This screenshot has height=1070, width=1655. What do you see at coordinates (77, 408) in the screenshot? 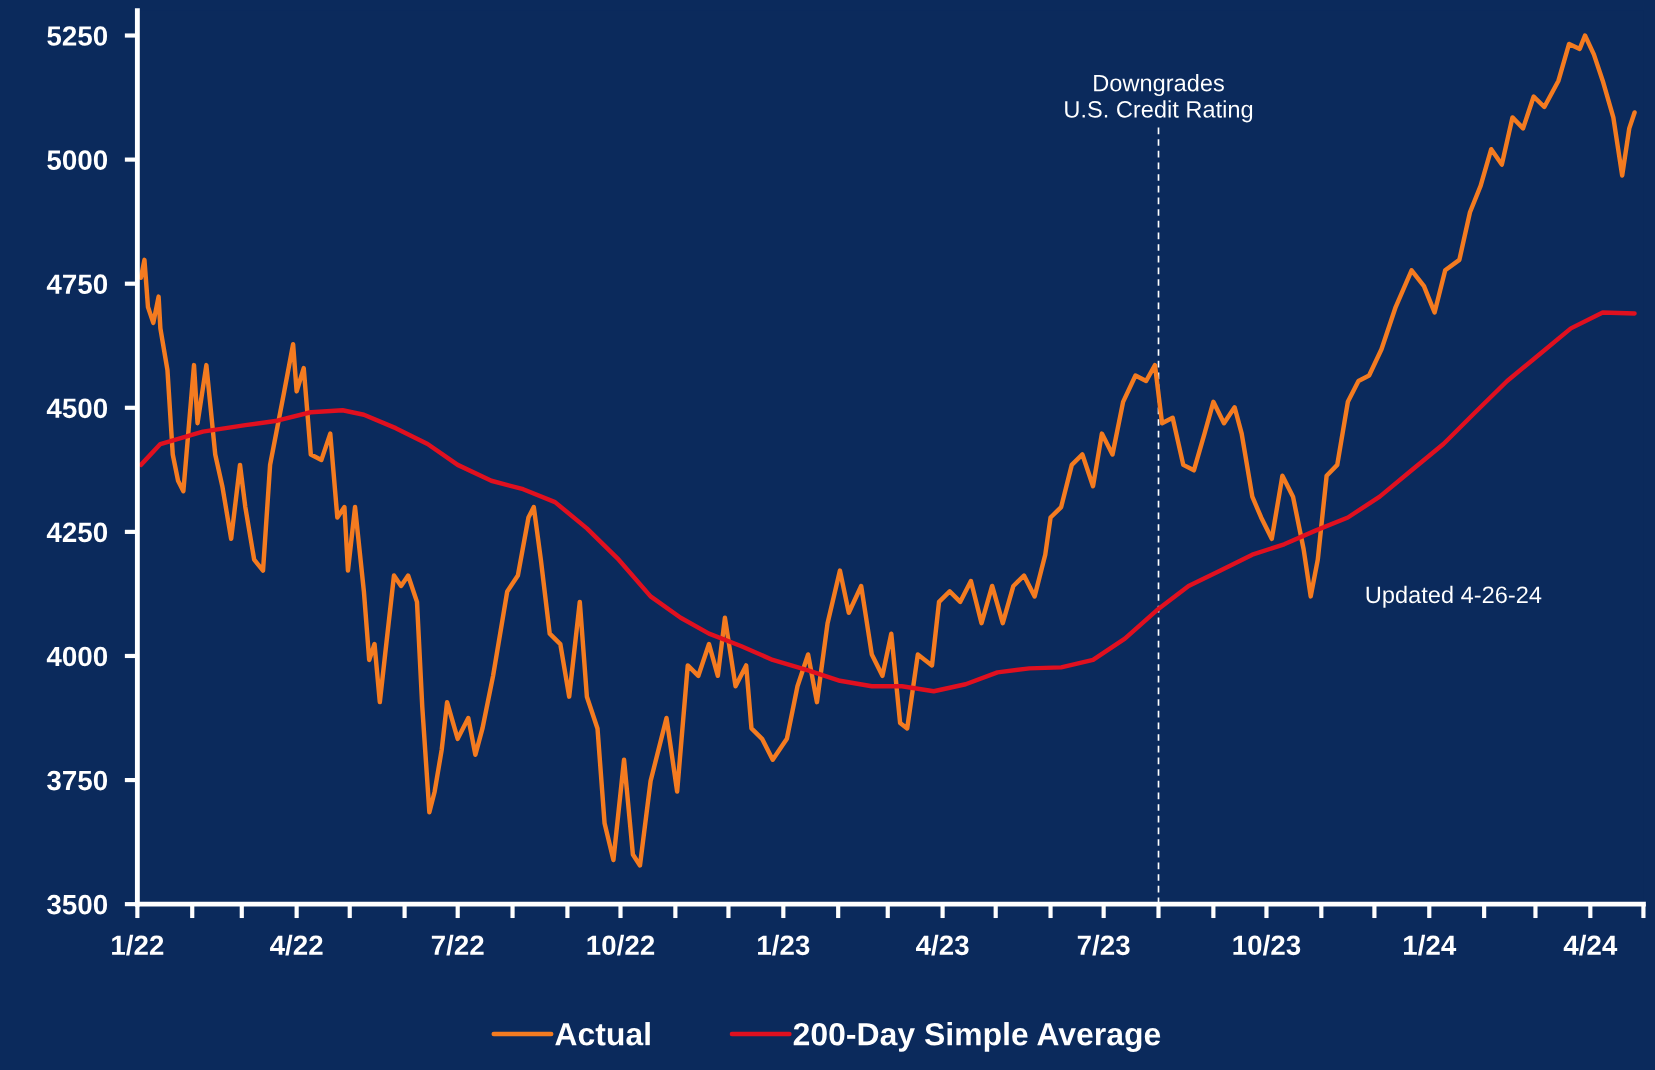
I see `y-tick-label: 4500` at bounding box center [77, 408].